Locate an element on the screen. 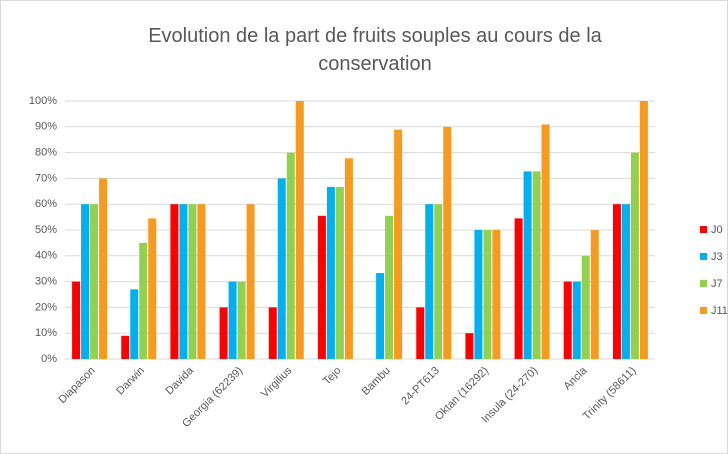  y-tick-label: 0% is located at coordinates (49, 359).